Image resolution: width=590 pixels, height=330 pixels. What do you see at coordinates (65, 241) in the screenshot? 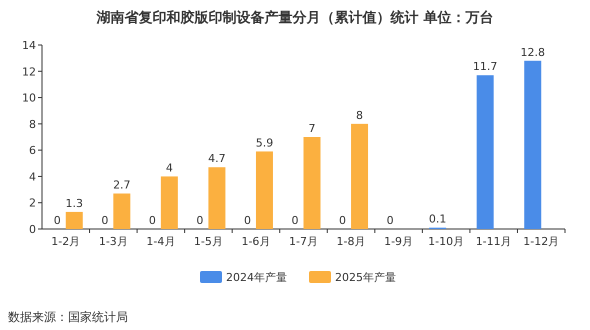
I see `x-tick-label: 1-2月` at bounding box center [65, 241].